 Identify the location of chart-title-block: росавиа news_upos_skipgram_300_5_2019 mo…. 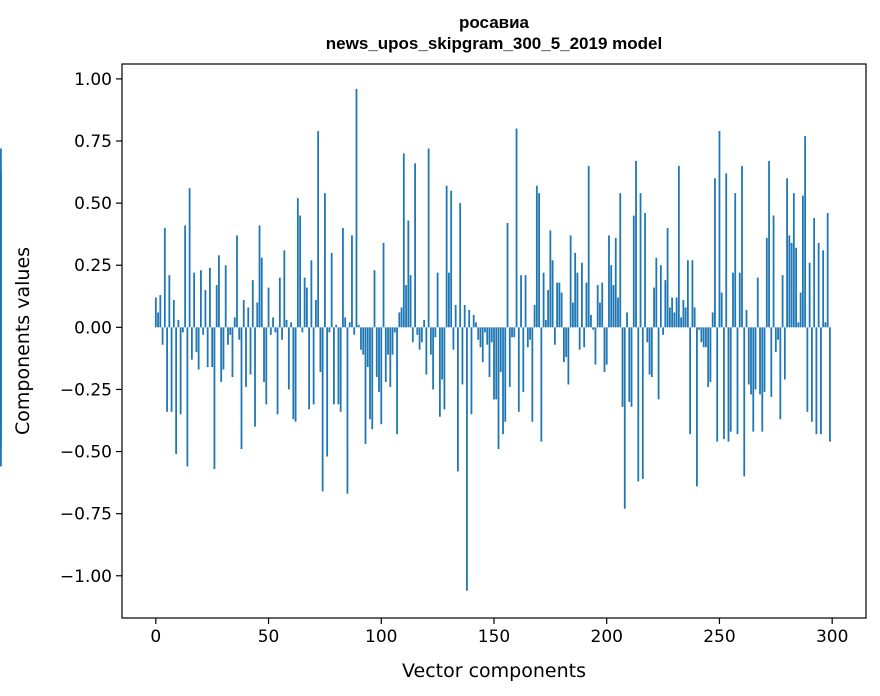
(494, 33).